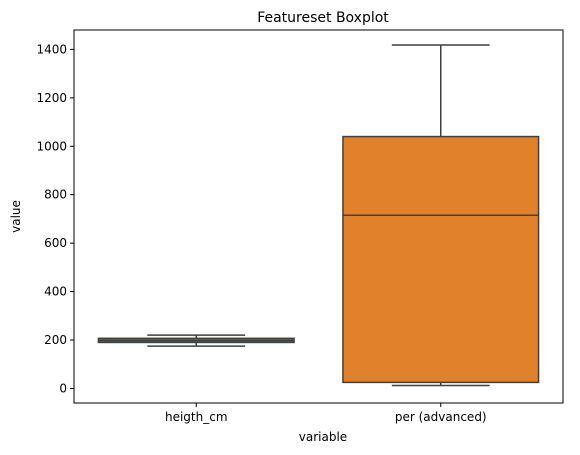  I want to click on x-tick-label: per (advanced), so click(441, 417).